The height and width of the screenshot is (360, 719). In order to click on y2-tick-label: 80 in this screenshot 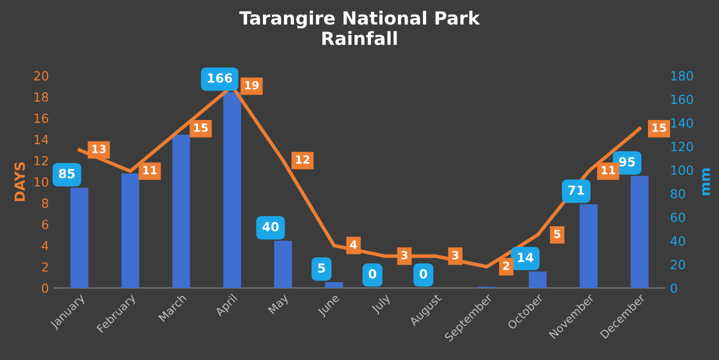, I will do `click(678, 194)`.